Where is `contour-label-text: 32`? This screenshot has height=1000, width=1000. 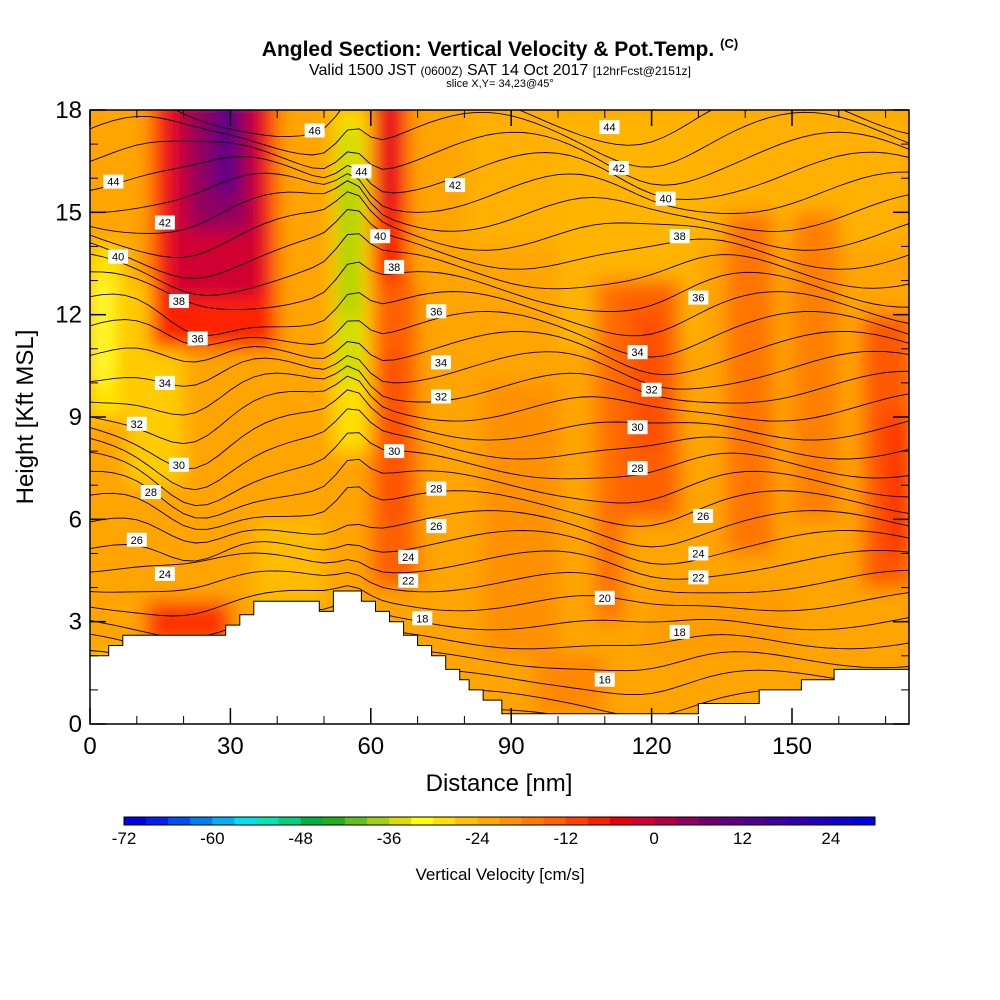
contour-label-text: 32 is located at coordinates (441, 398).